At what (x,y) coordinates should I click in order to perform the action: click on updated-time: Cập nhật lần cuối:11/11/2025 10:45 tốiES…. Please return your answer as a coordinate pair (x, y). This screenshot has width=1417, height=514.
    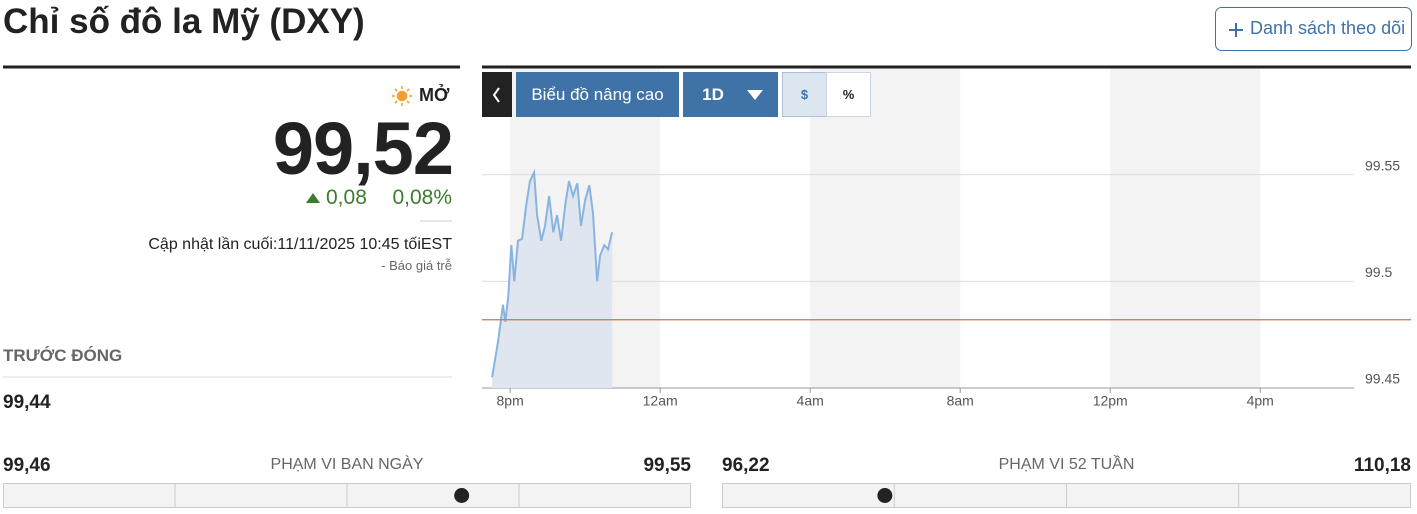
    Looking at the image, I should click on (300, 244).